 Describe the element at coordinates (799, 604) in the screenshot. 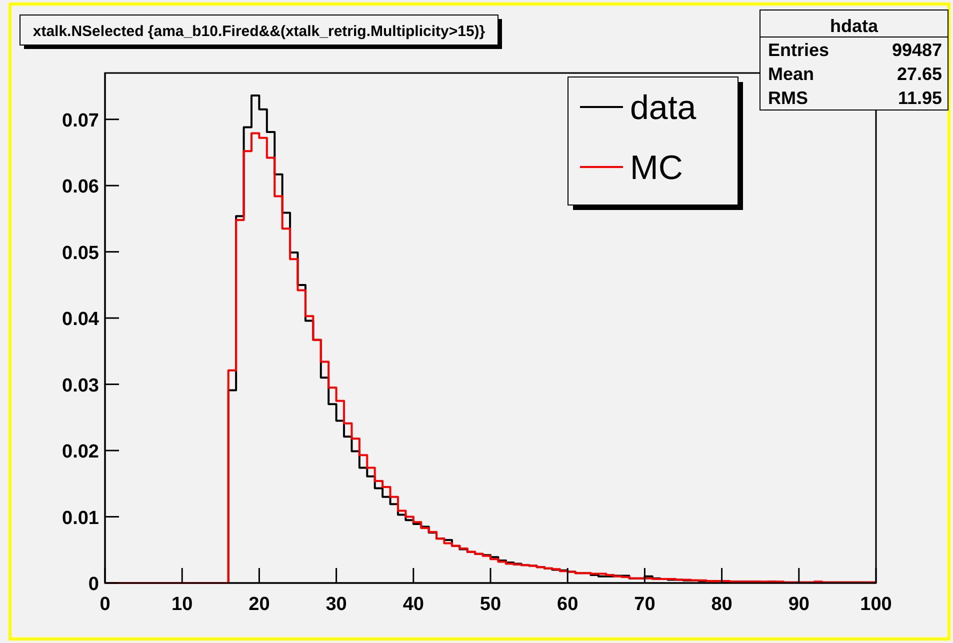

I see `x-tick-label: 90` at that location.